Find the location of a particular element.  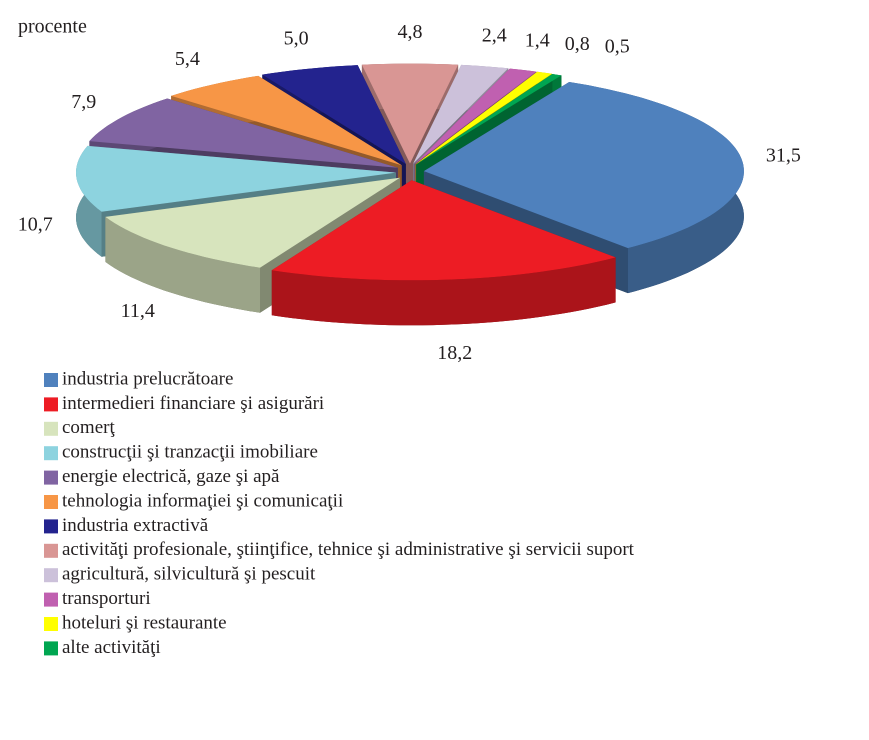

legend-label: construcţii şi tranzacţii imobiliare is located at coordinates (190, 452).